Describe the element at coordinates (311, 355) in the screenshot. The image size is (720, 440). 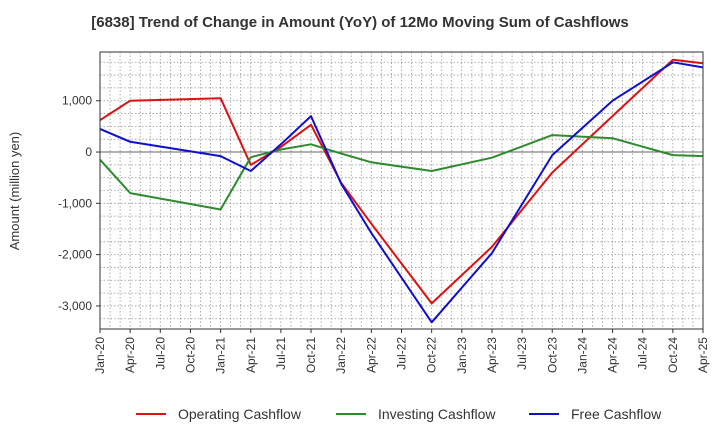
I see `x-tick-label: Oct-21` at that location.